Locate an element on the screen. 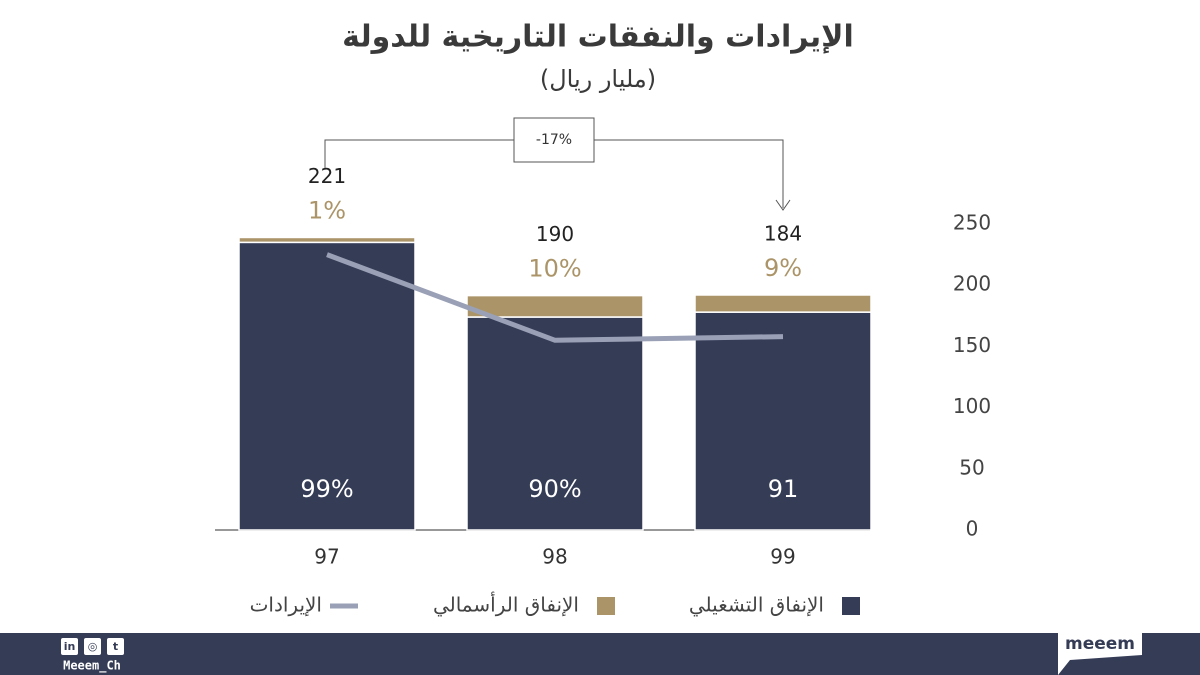 This screenshot has height=675, width=1200. x-tick-label: 99 is located at coordinates (782, 557).